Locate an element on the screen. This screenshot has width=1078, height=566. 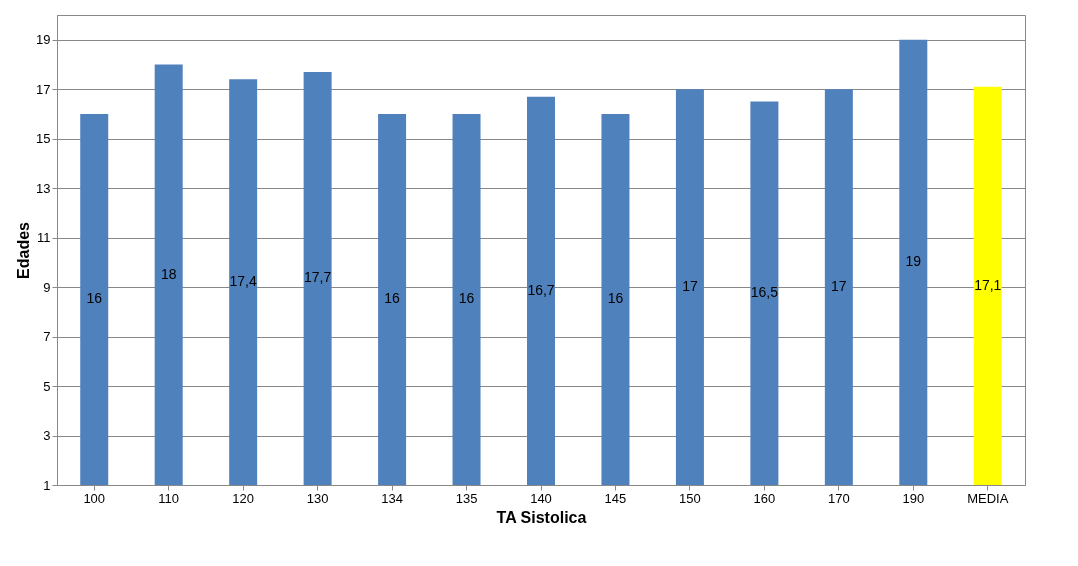
y-tick-label: 19 is located at coordinates (43, 40).